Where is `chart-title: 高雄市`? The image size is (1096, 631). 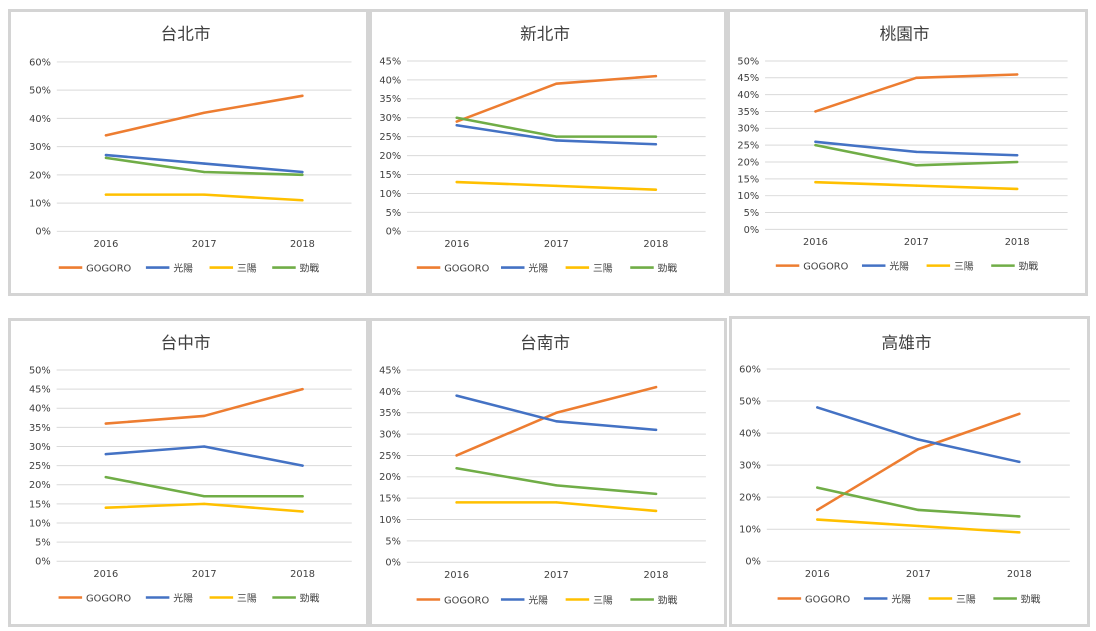
chart-title: 高雄市 is located at coordinates (907, 342).